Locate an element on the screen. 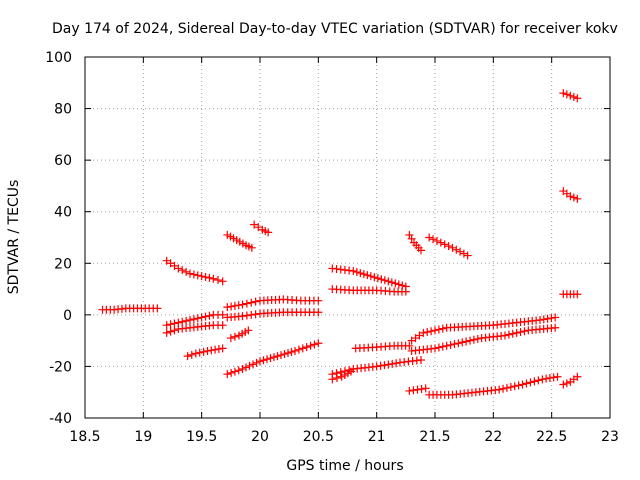  series-arc19 is located at coordinates (483, 329).